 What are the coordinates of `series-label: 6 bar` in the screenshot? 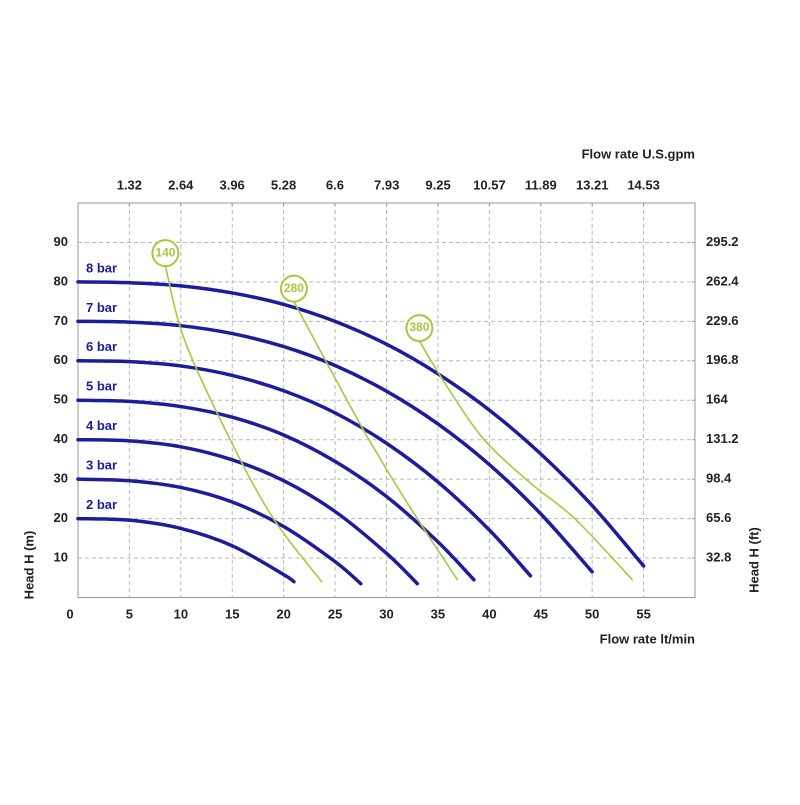 It's located at (101, 346).